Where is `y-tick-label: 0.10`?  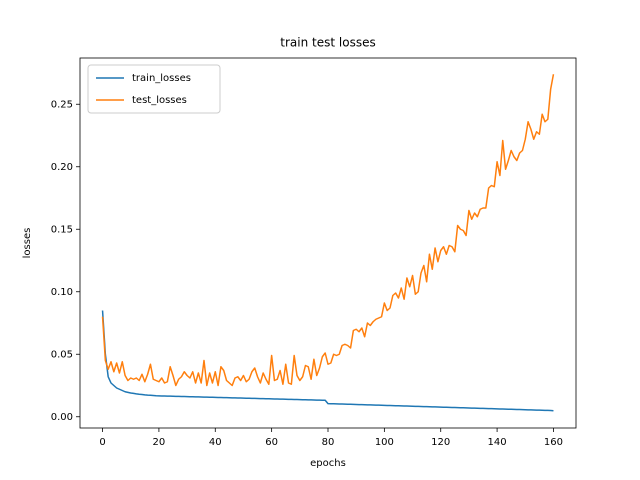
y-tick-label: 0.10 is located at coordinates (62, 292).